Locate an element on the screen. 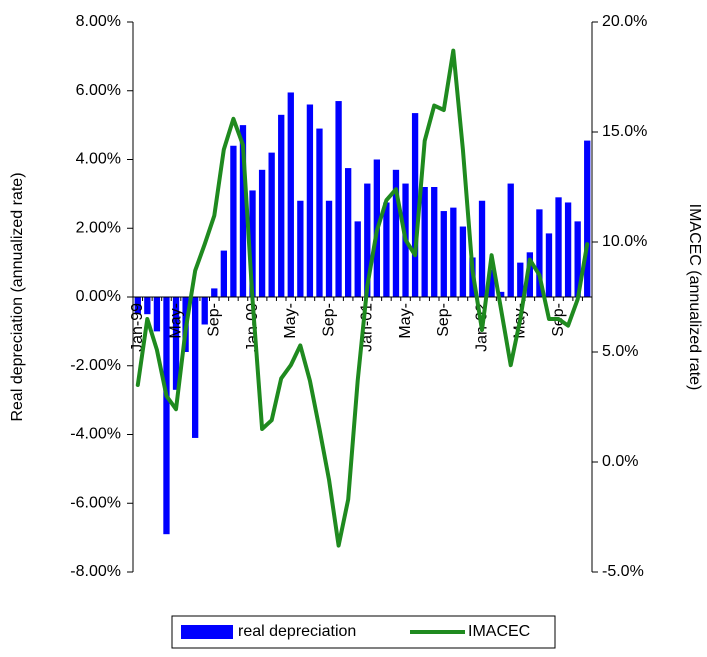 The image size is (707, 657). y-tick-label: 8.00% is located at coordinates (98, 21).